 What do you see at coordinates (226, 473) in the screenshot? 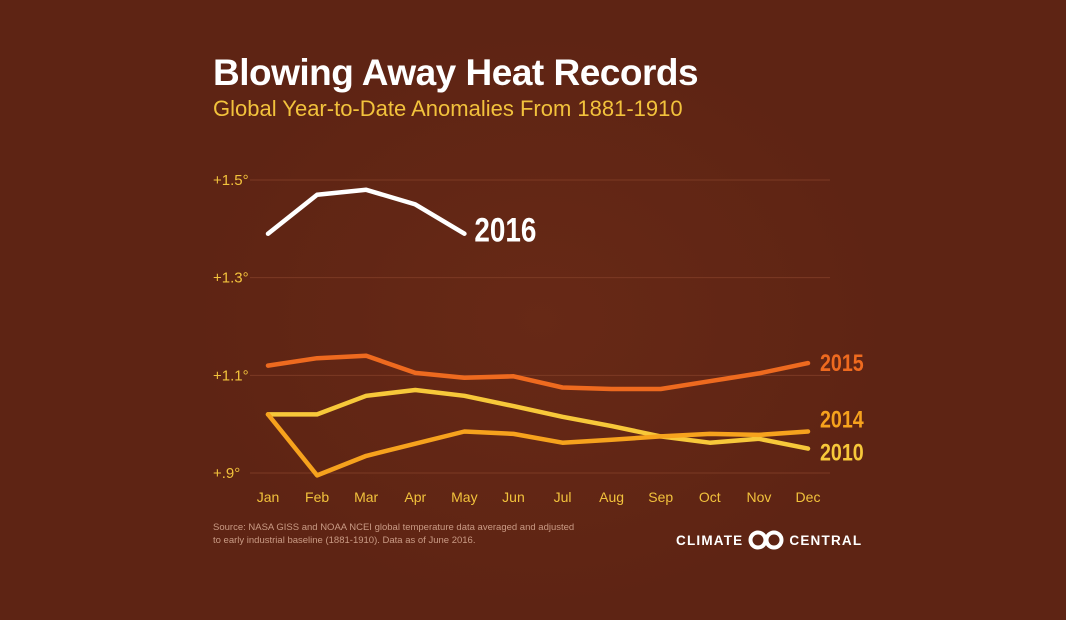
I see `y-tick-label: +.9°` at bounding box center [226, 473].